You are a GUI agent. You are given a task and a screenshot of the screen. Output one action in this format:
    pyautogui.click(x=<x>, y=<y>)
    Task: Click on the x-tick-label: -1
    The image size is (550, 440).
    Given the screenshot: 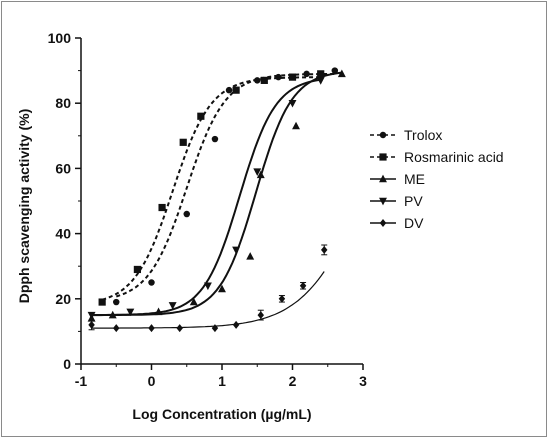 What is the action you would take?
    pyautogui.click(x=81, y=381)
    